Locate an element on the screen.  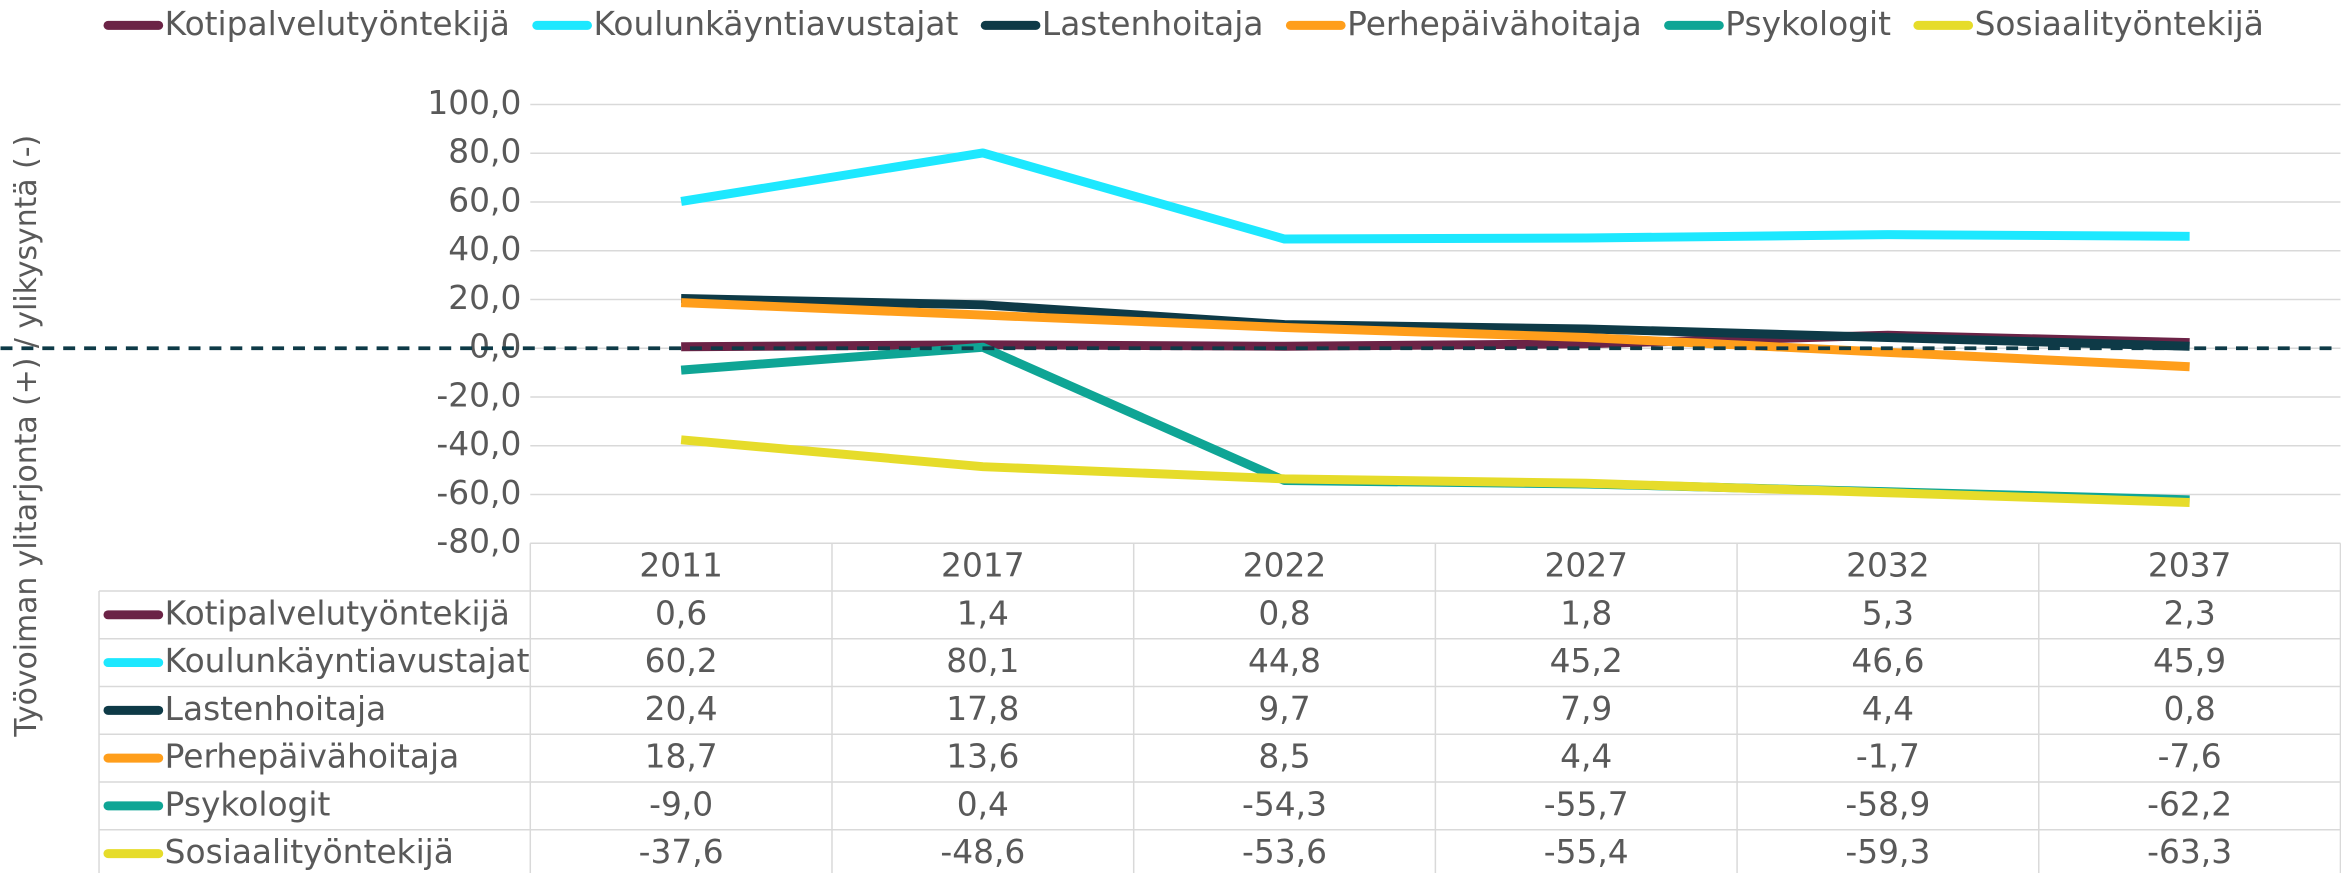
table-cell: 0,6 is located at coordinates (681, 613).